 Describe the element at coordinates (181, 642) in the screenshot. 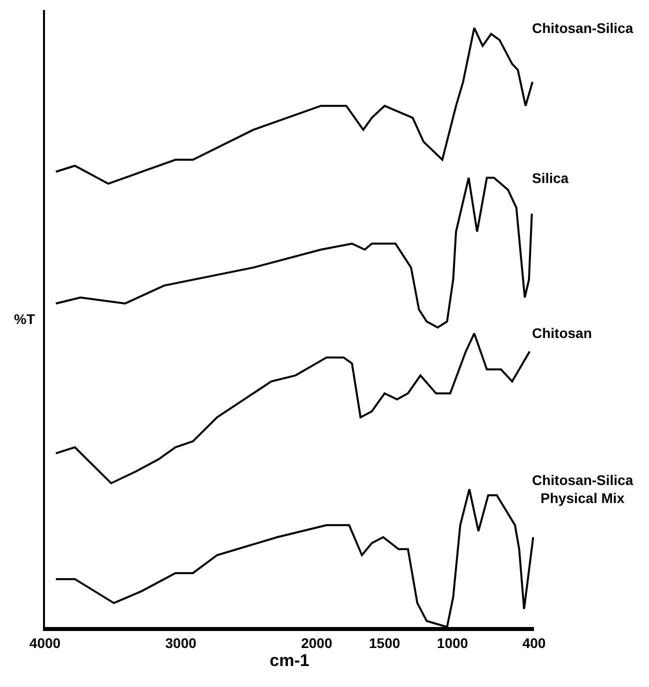

I see `x-tick-label: 3000` at that location.